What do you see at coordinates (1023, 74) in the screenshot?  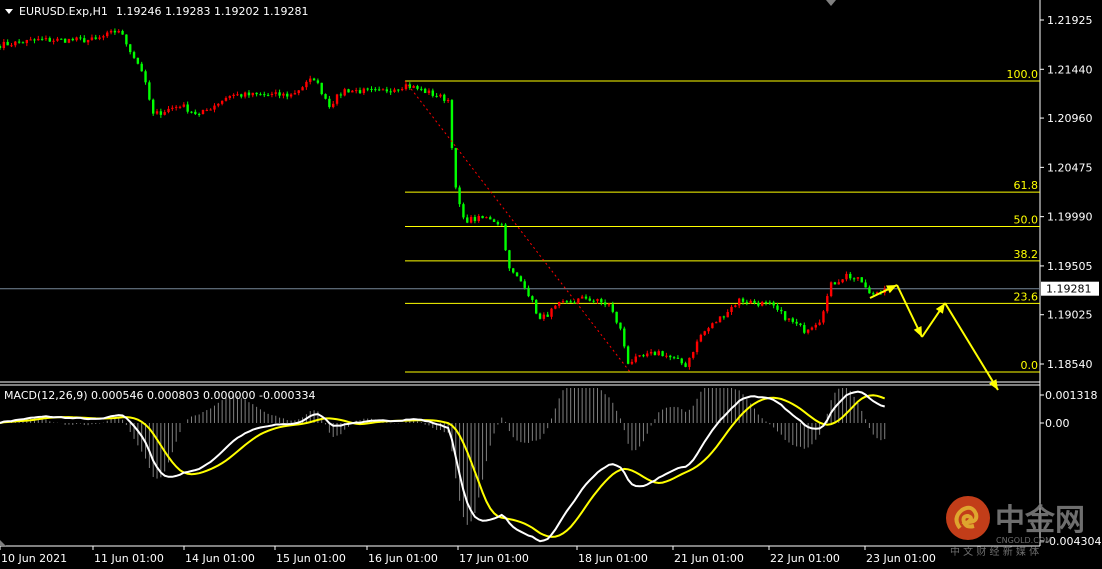 I see `fib-level-label: 100.0` at bounding box center [1023, 74].